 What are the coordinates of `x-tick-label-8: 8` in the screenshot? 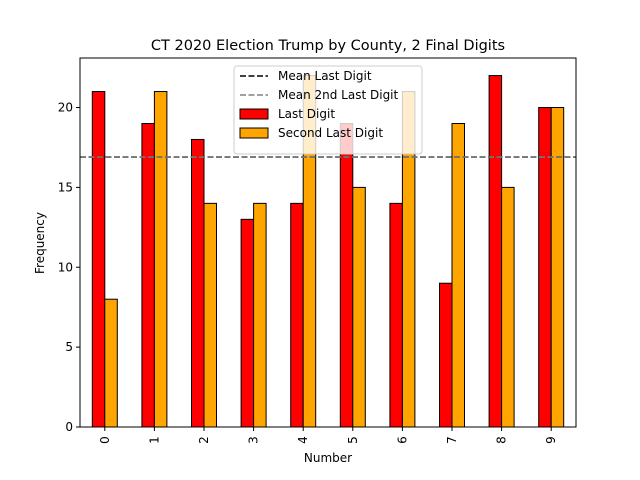 It's located at (502, 440).